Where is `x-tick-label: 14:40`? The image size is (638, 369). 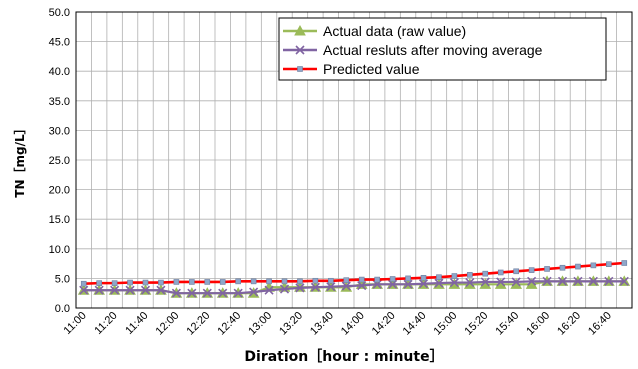 x-tick-label: 14:40 is located at coordinates (415, 324).